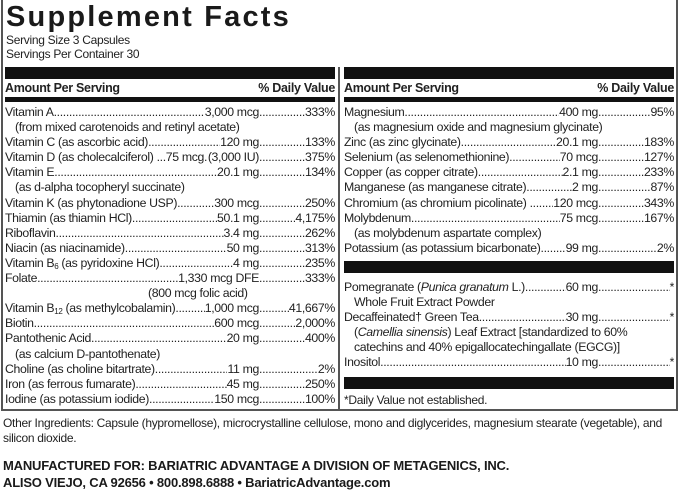 The width and height of the screenshot is (679, 495). Describe the element at coordinates (636, 112) in the screenshot. I see `daily-value-cell: 95%` at that location.